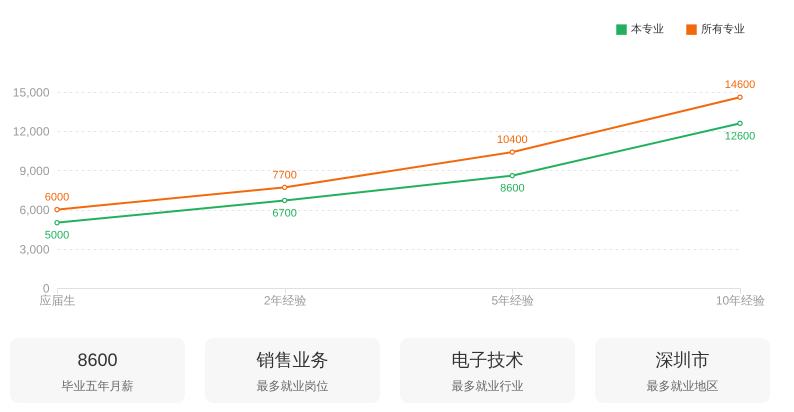  Describe the element at coordinates (512, 301) in the screenshot. I see `x-tick-label: 5年经验` at that location.